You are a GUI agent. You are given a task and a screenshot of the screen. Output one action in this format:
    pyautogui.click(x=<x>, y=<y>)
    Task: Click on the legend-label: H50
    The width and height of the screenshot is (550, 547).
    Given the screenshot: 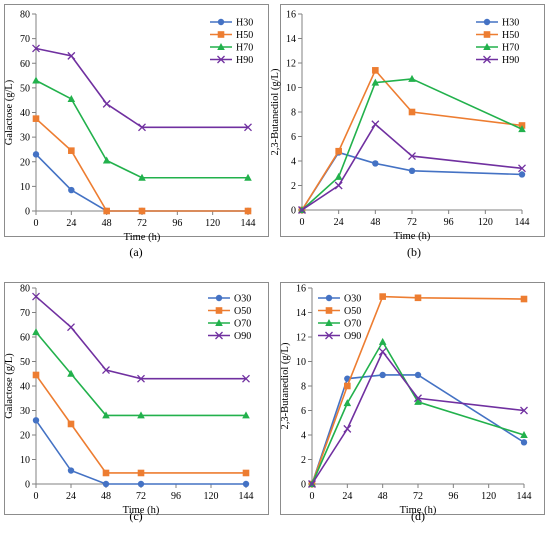 What is the action you would take?
    pyautogui.click(x=244, y=35)
    